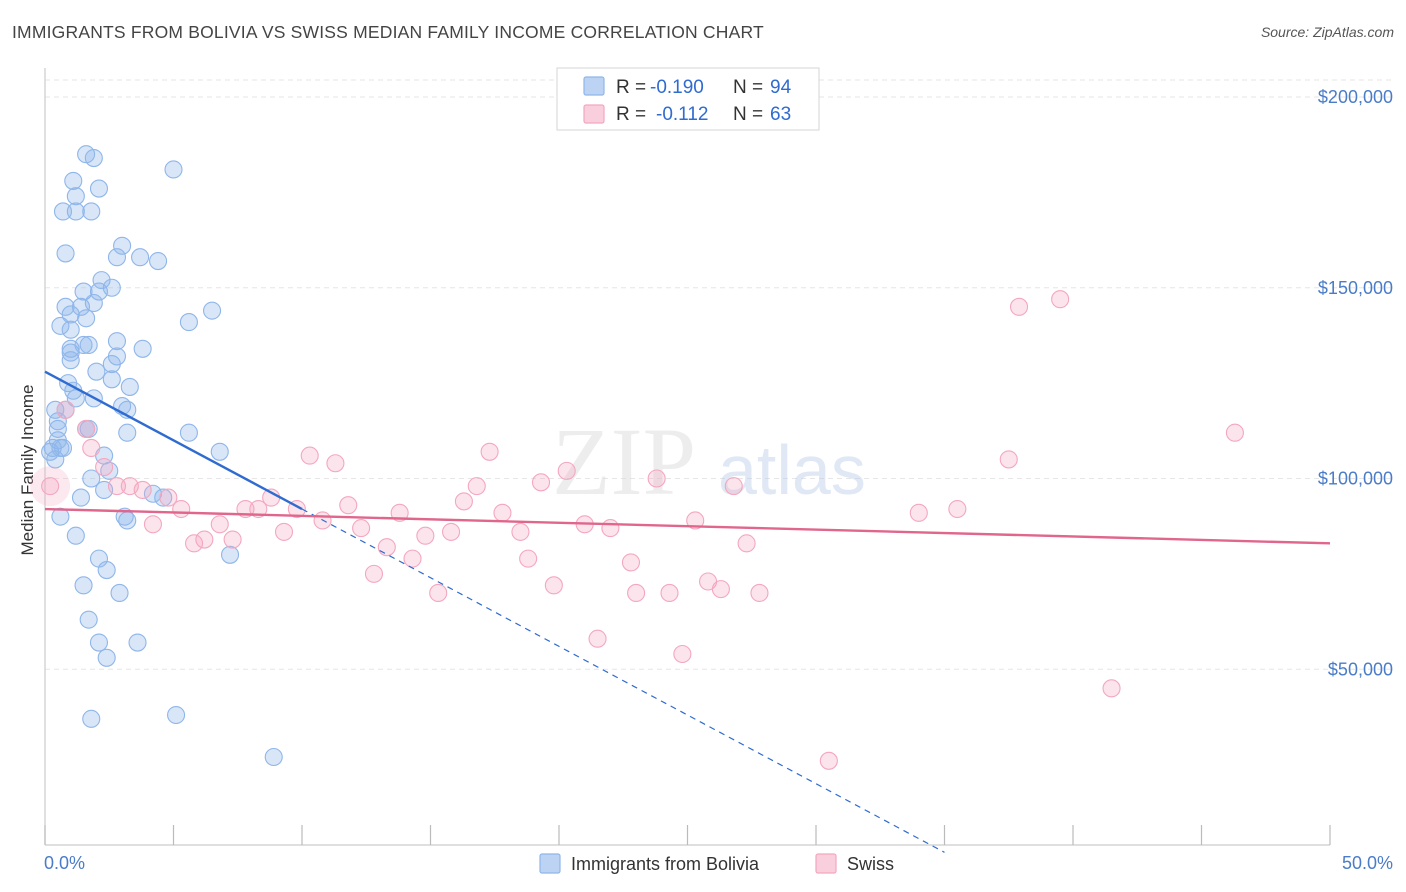 The image size is (1406, 892). I want to click on point-cluster-swiss, so click(50, 486).